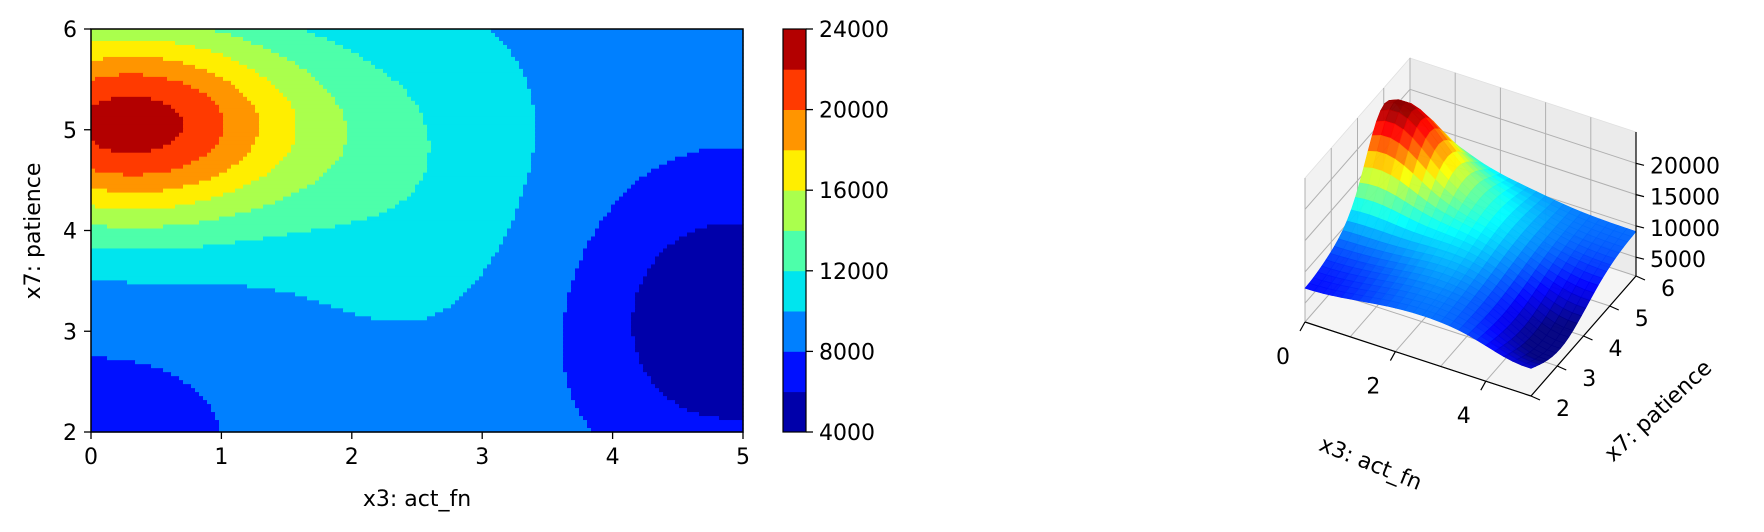  Describe the element at coordinates (854, 30) in the screenshot. I see `colorbar-tick-label: 24000` at that location.